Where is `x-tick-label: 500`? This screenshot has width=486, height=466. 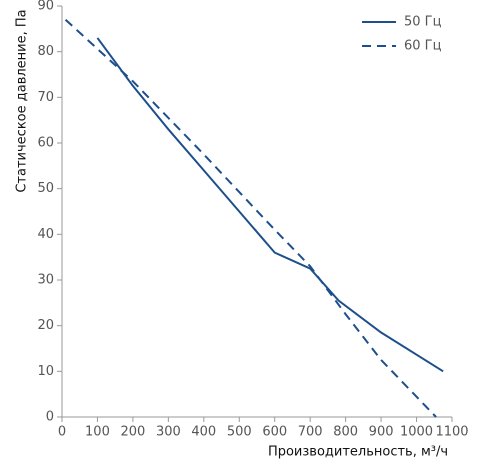
x-tick-label: 500 is located at coordinates (239, 432).